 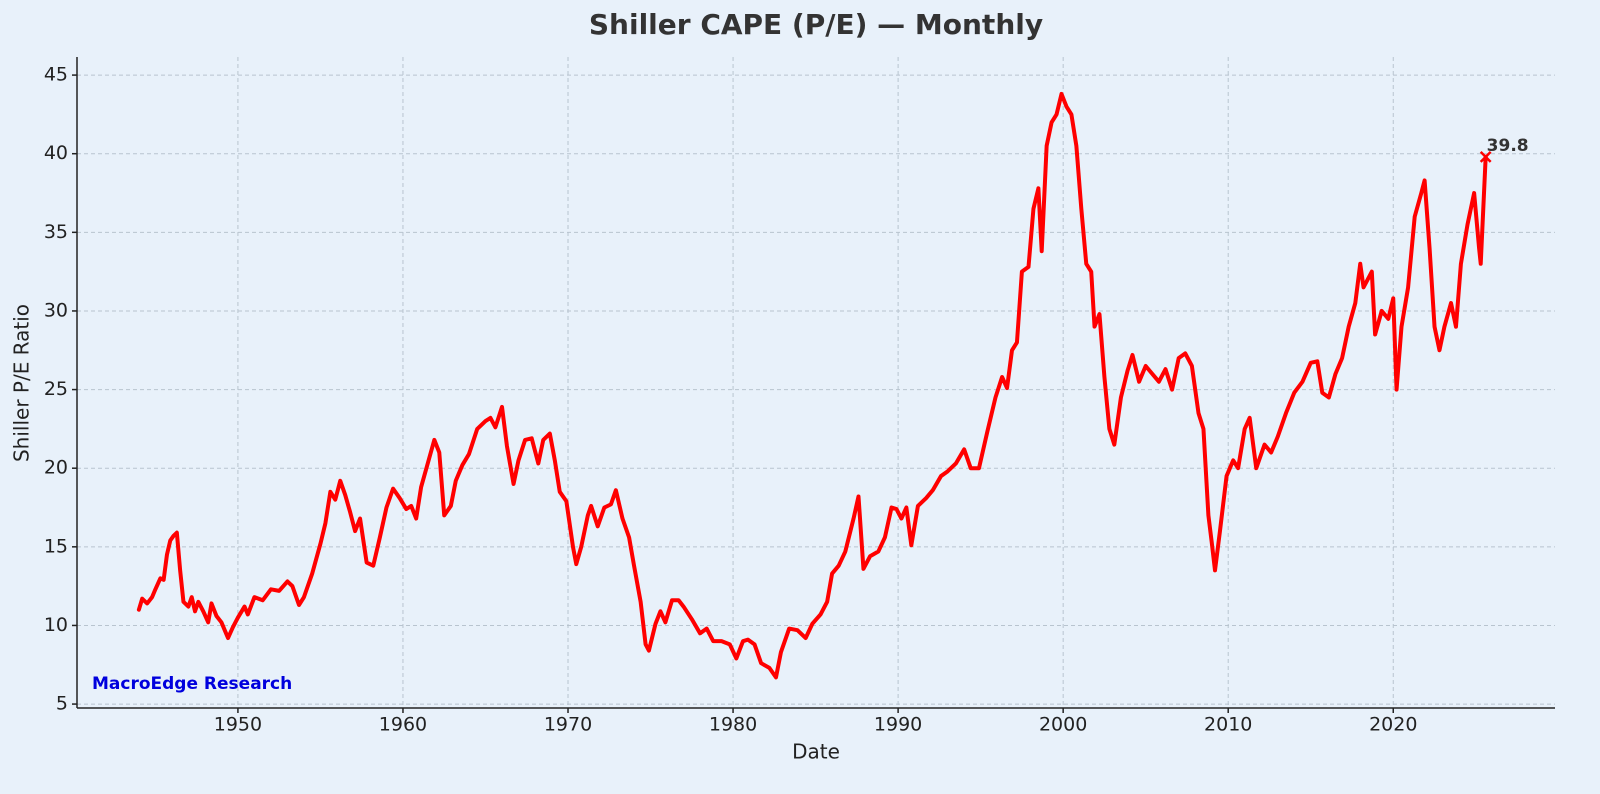 I want to click on last-value-label: 39.8, so click(x=1508, y=146).